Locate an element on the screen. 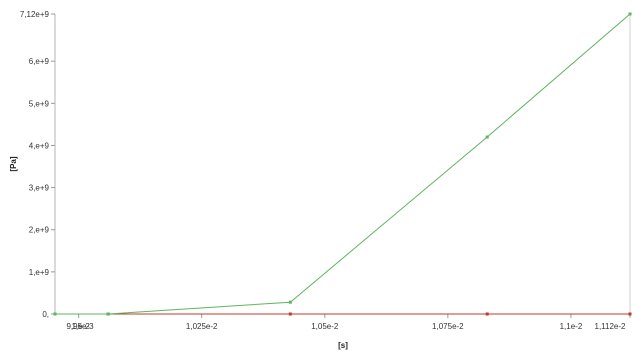  y-tick-label: 7,12e+9 is located at coordinates (35, 14).